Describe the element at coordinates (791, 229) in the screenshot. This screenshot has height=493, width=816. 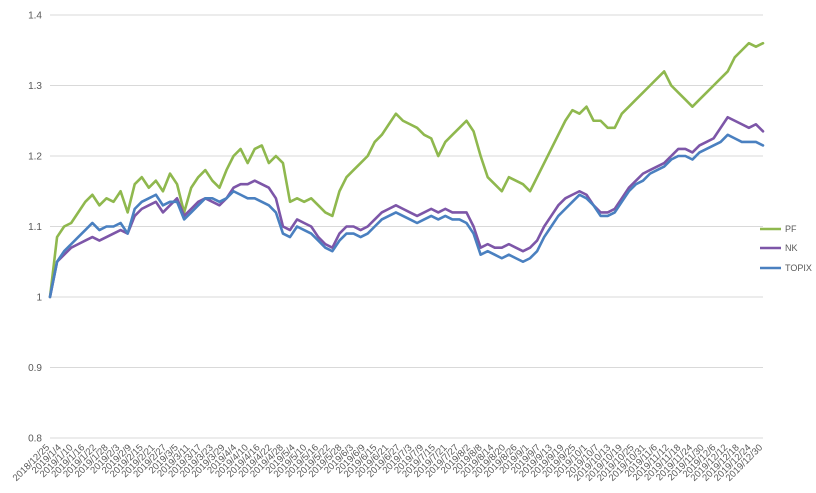
I see `legend-label: PF` at that location.